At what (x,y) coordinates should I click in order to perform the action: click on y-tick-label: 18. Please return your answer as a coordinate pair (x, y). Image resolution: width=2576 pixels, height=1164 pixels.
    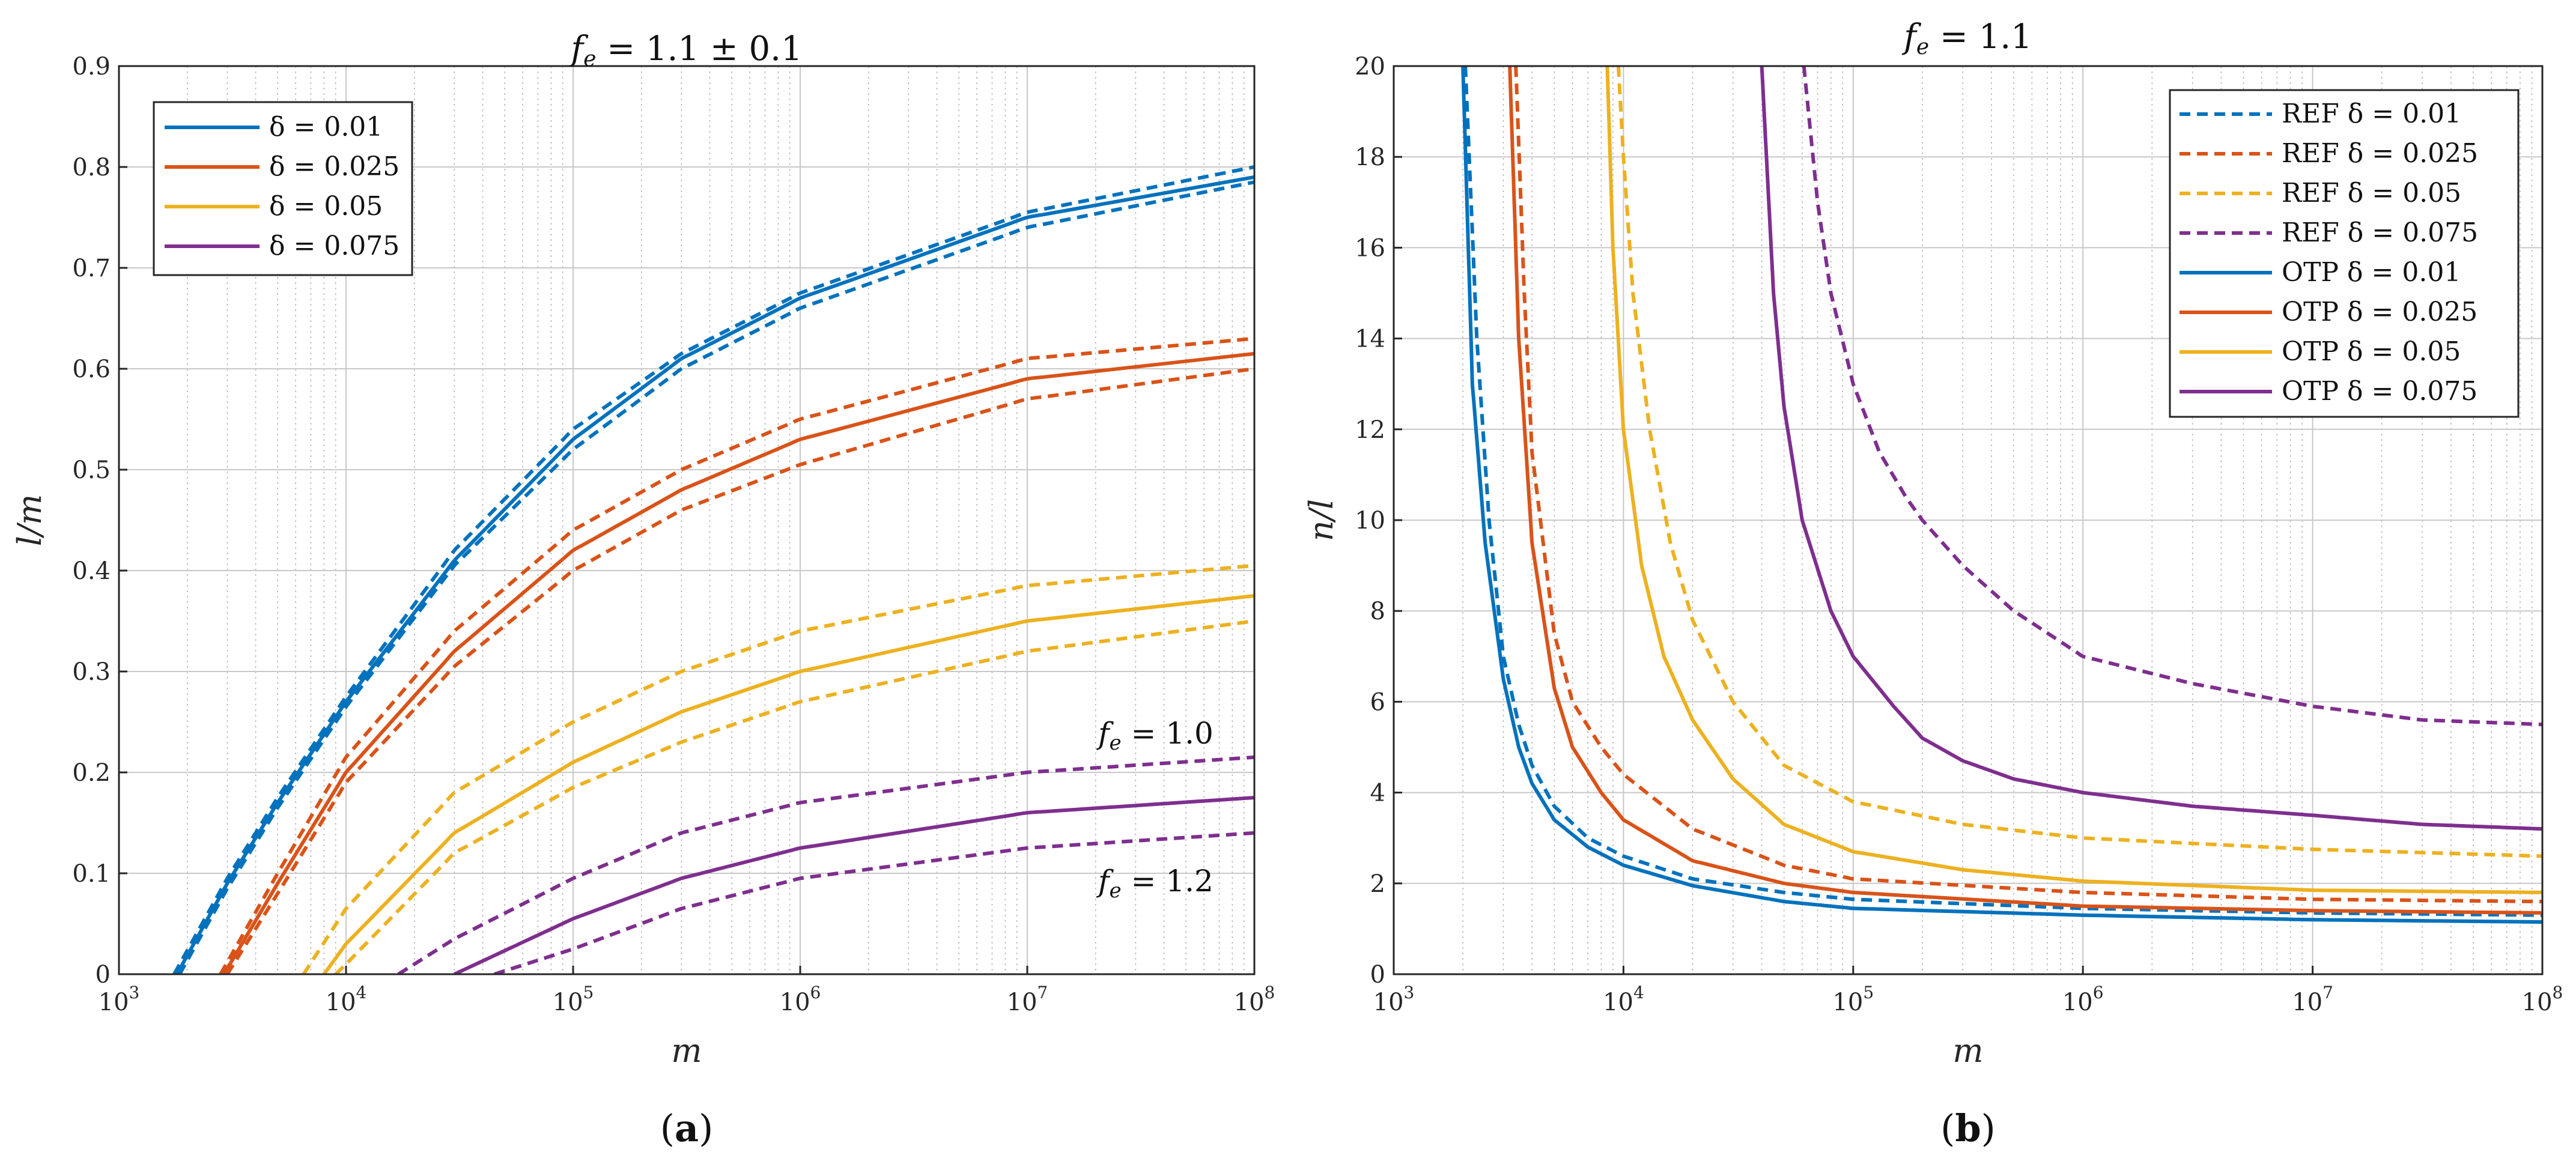
    Looking at the image, I should click on (1370, 157).